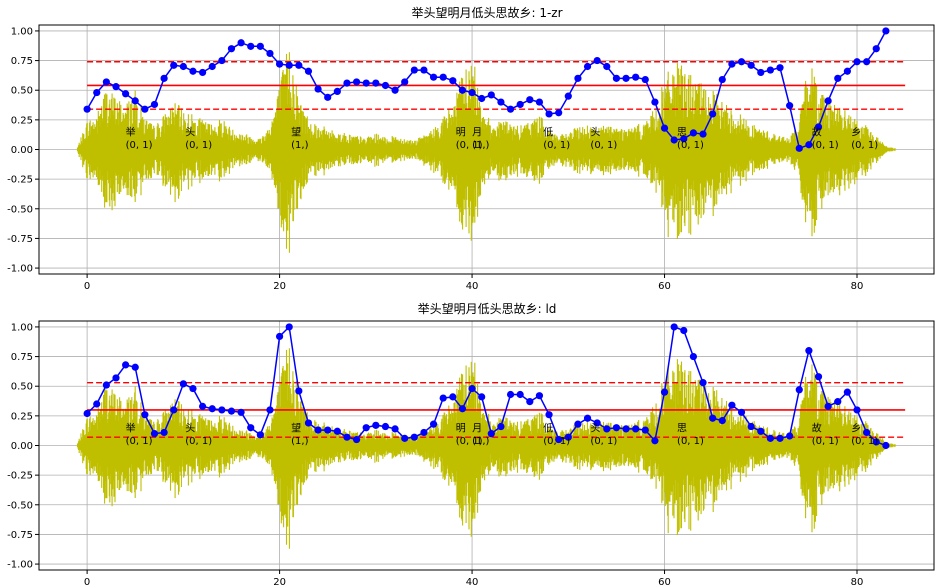 The height and width of the screenshot is (588, 942). Describe the element at coordinates (486, 12) in the screenshot. I see `chart-title: 举头望明月低头思故乡: 1-zr` at that location.